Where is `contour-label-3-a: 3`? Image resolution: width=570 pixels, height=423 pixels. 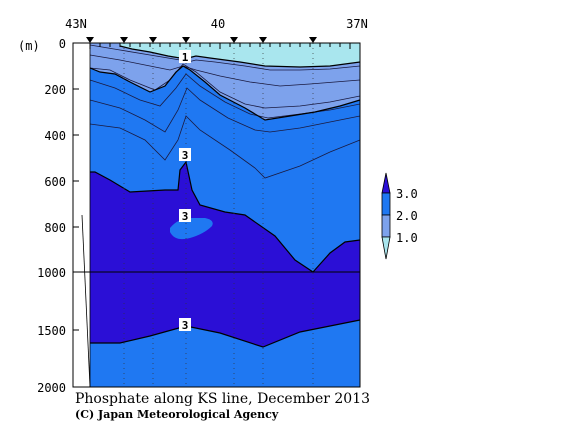 contour-label-3-a: 3 is located at coordinates (185, 155).